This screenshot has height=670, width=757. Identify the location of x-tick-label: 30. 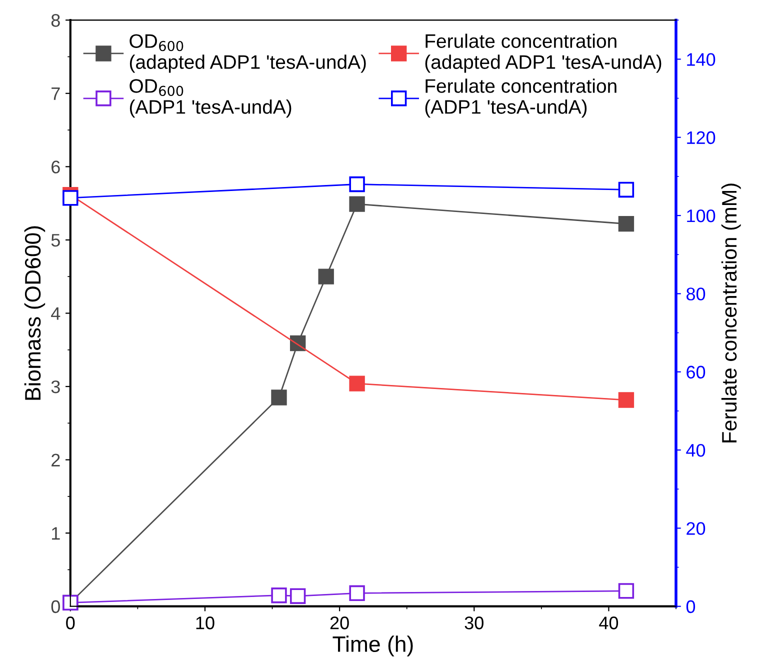
(474, 623).